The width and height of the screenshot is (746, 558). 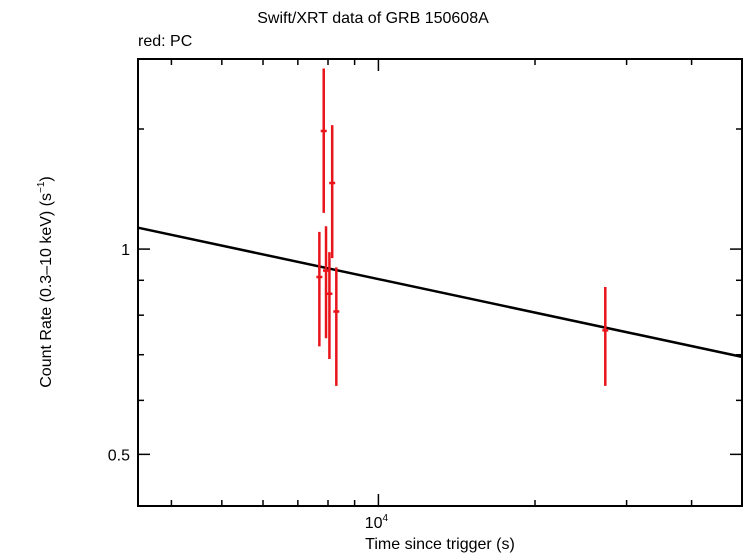 I want to click on y-axis-label: Count Rate (0.3–10 keV) (s−1), so click(x=46, y=282).